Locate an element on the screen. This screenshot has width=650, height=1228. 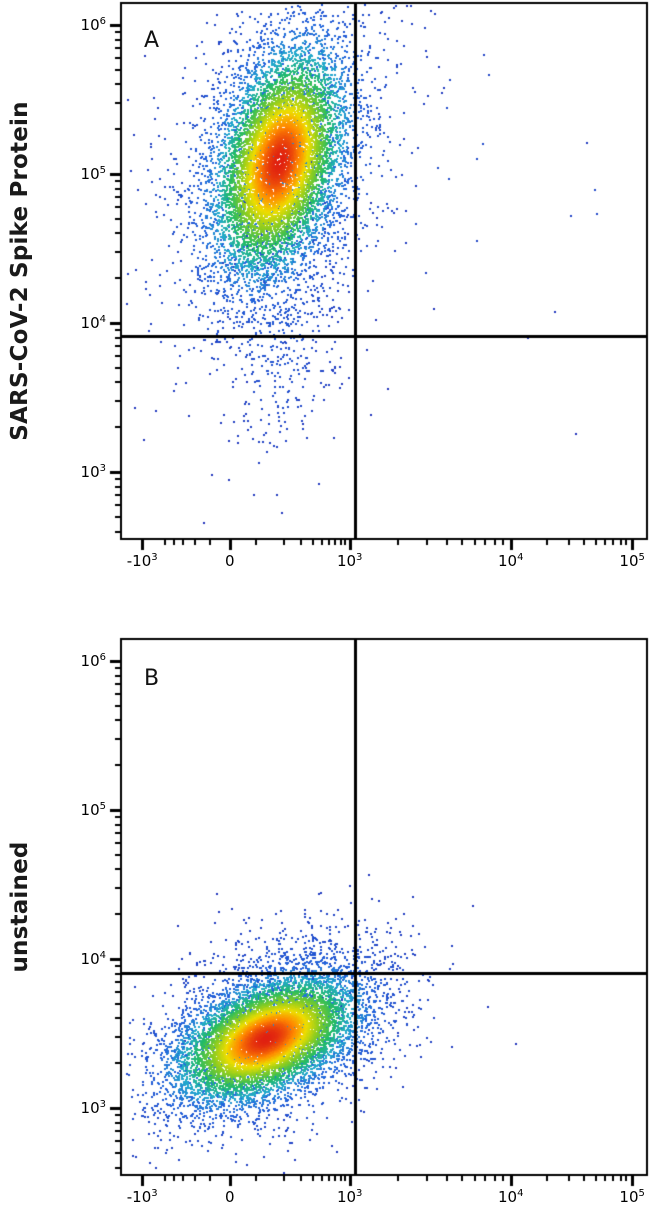
panel-letter-a: A is located at coordinates (152, 40).